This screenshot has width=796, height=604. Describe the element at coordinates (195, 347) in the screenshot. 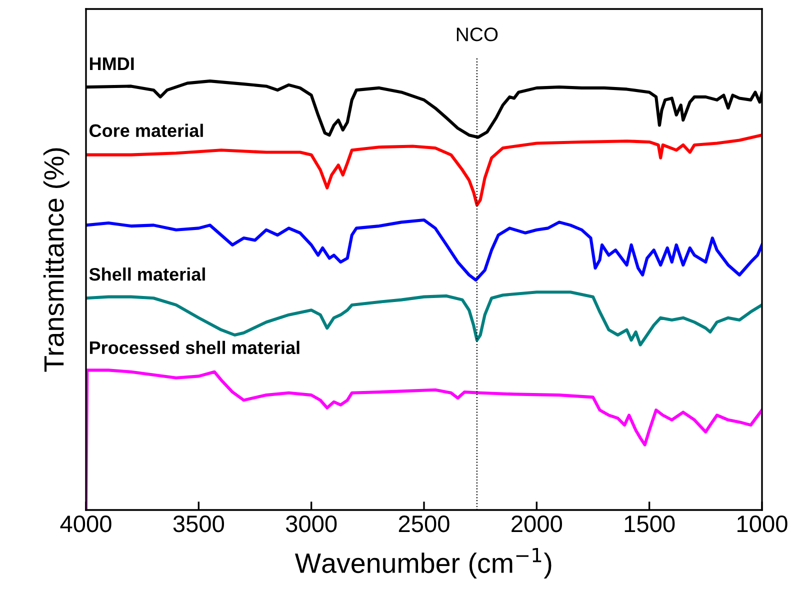

I see `series-label: Processed shell material` at that location.